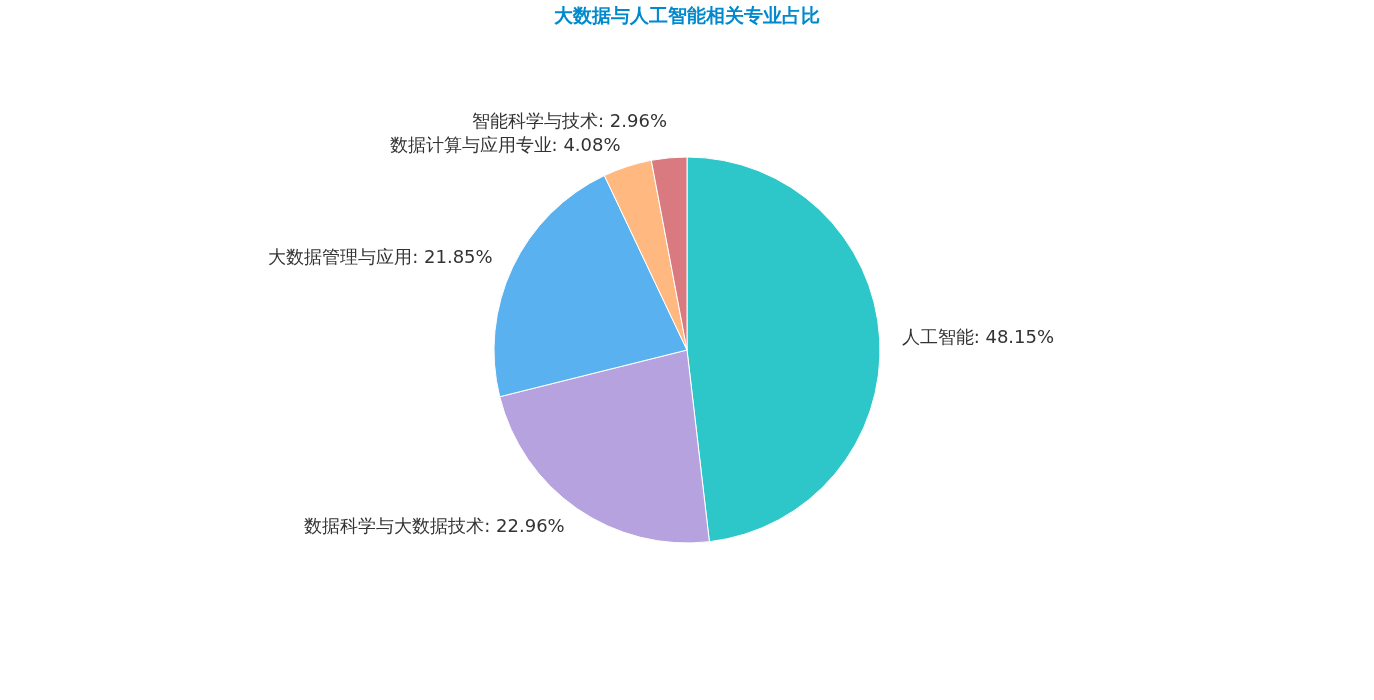  What do you see at coordinates (505, 144) in the screenshot?
I see `slice-label: 数据计算与应用专业: 4.08%` at bounding box center [505, 144].